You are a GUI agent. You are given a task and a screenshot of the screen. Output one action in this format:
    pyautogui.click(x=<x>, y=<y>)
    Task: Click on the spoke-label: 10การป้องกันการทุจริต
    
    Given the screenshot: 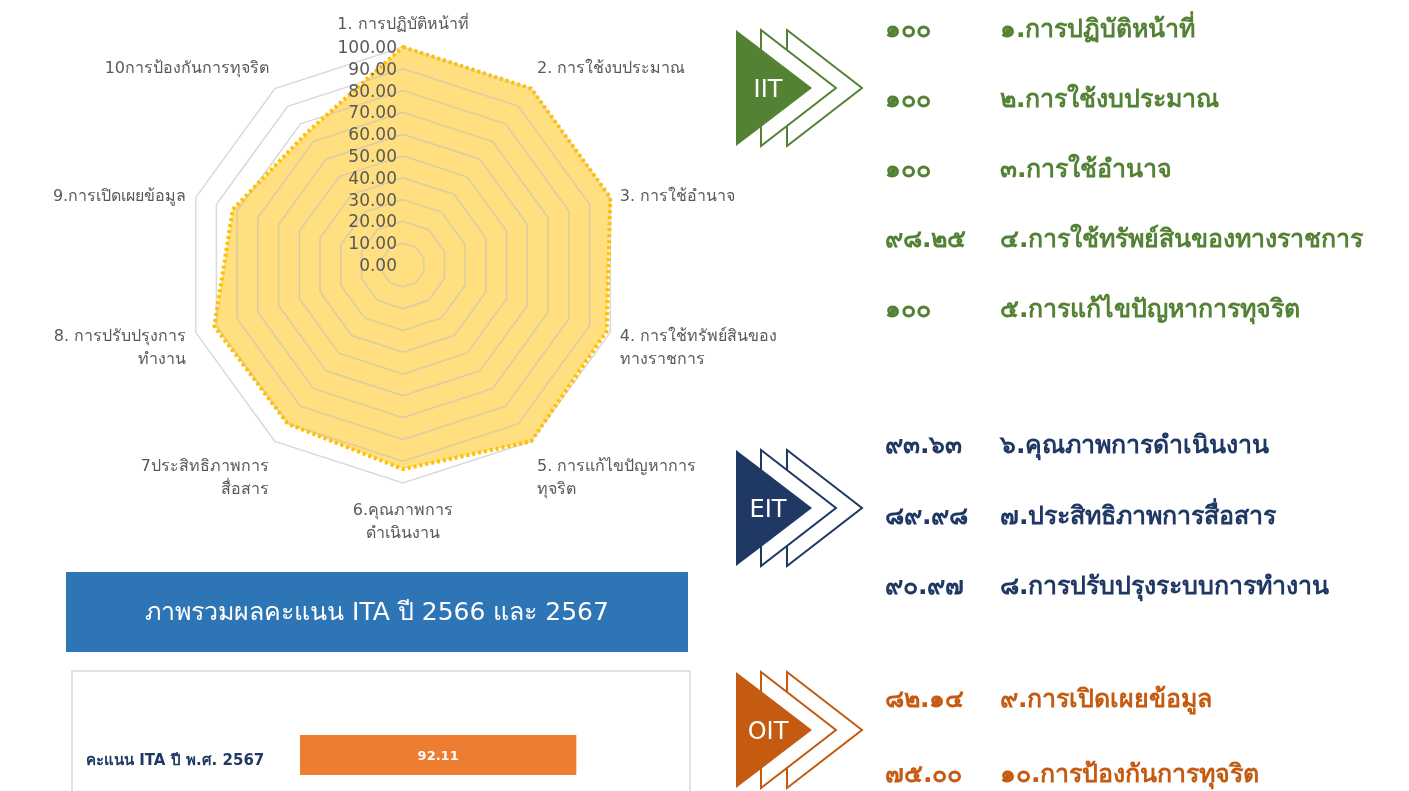 What is the action you would take?
    pyautogui.click(x=186, y=67)
    